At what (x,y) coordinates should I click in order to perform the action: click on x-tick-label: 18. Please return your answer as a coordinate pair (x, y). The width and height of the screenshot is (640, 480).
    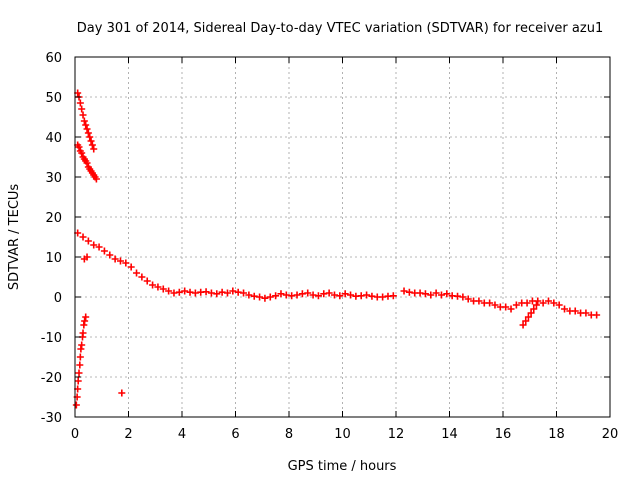
    Looking at the image, I should click on (556, 434).